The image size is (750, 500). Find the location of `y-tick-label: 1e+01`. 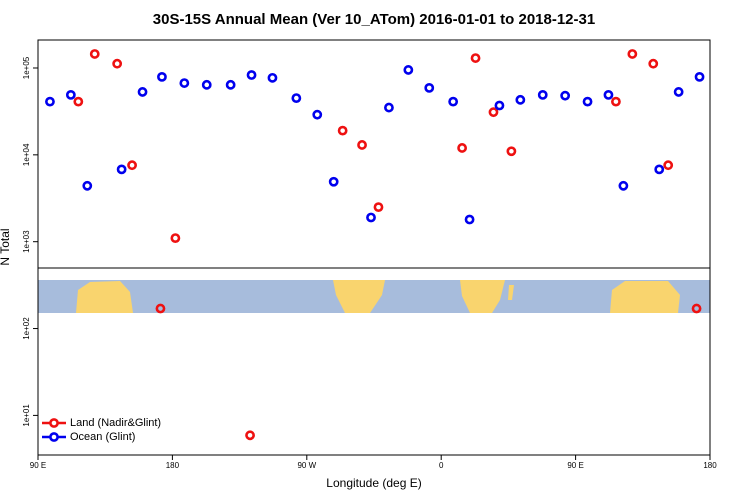

y-tick-label: 1e+01 is located at coordinates (26, 415).